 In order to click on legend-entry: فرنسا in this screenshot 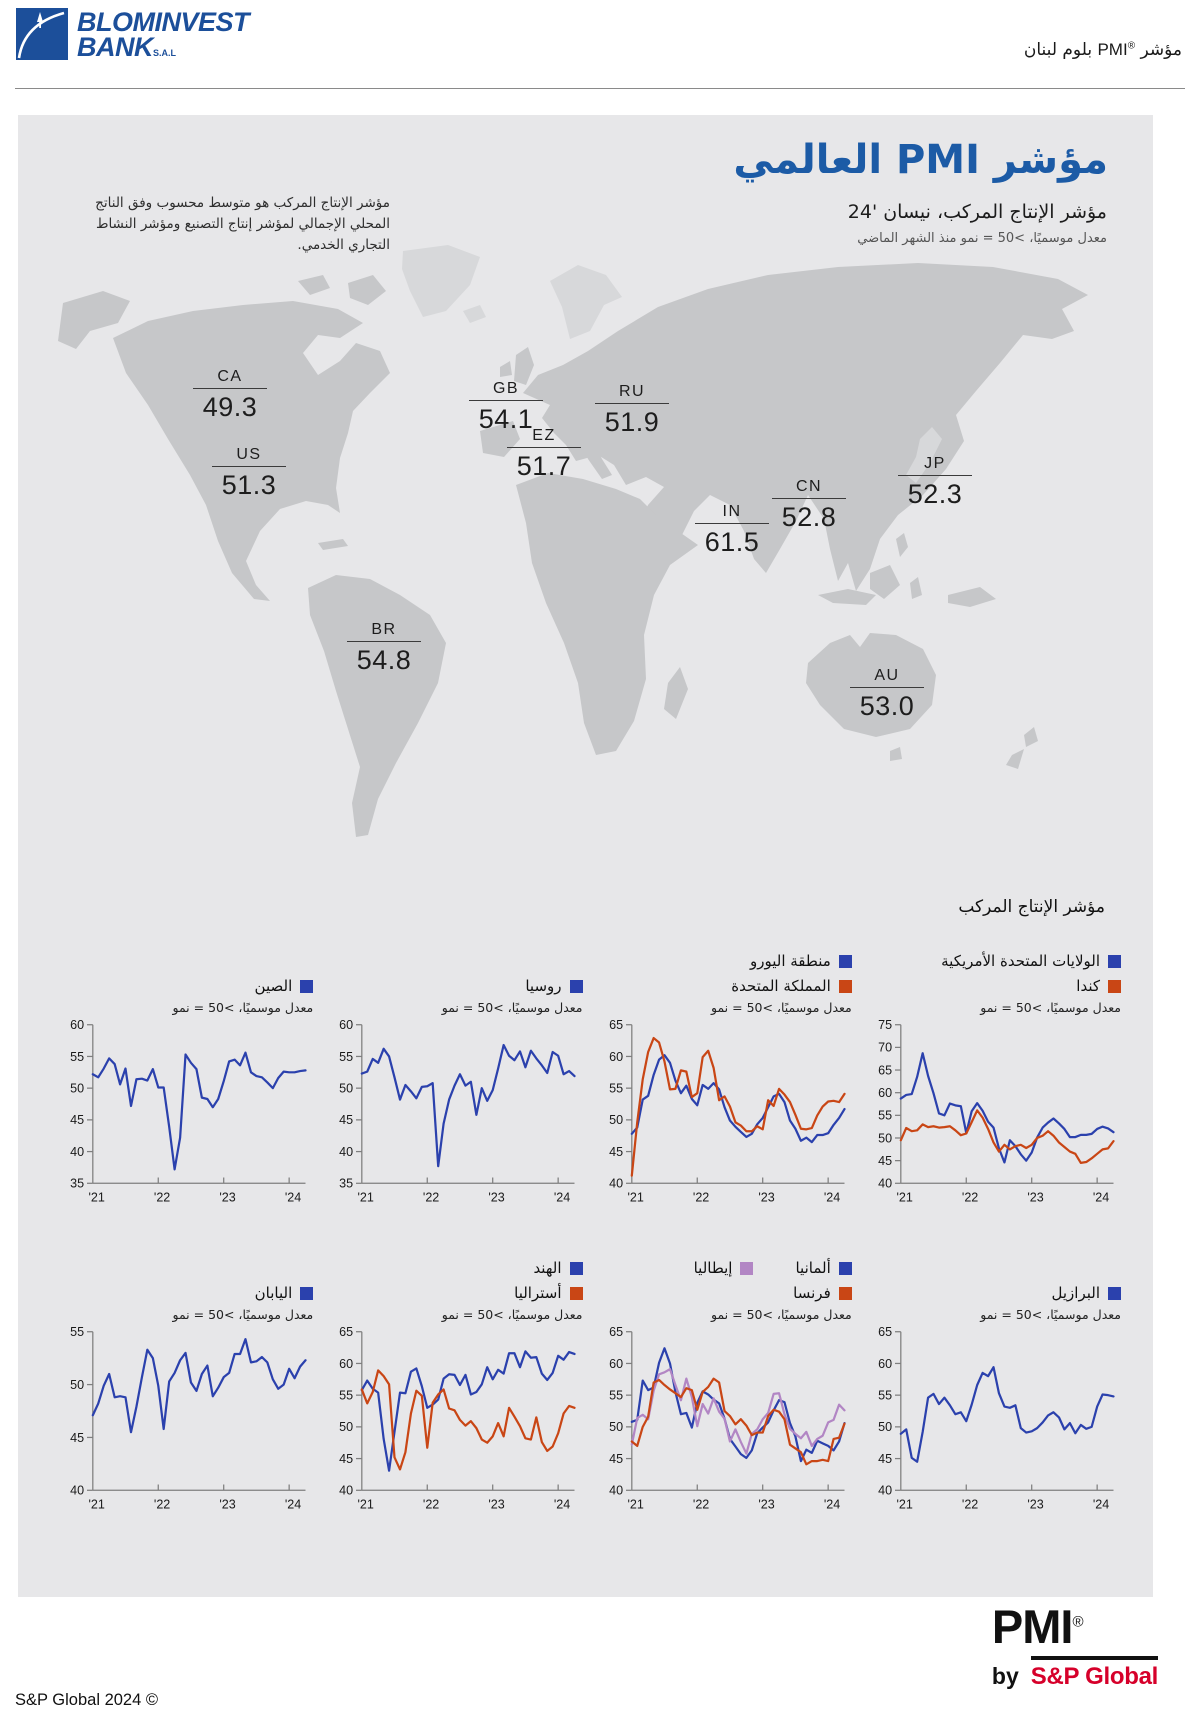, I will do `click(822, 1293)`.